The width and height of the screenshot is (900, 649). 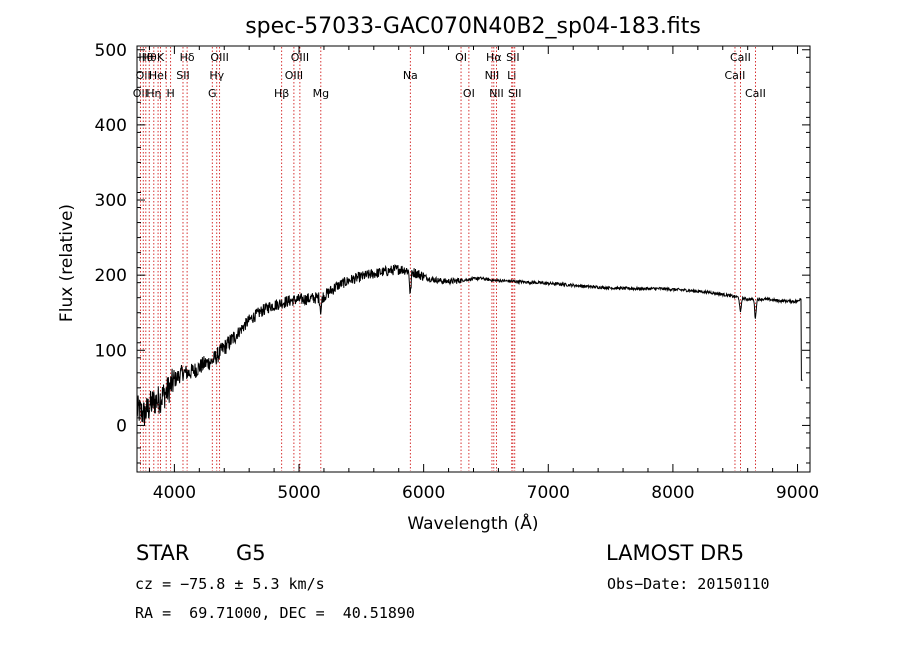 I want to click on line-marker-label: HeI, so click(x=158, y=75).